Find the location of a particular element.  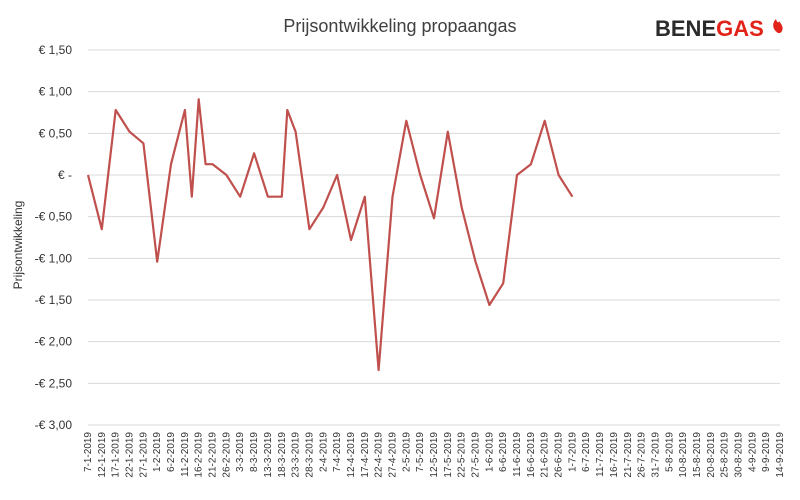

x-tick-label: 12-4-2019 is located at coordinates (351, 455).